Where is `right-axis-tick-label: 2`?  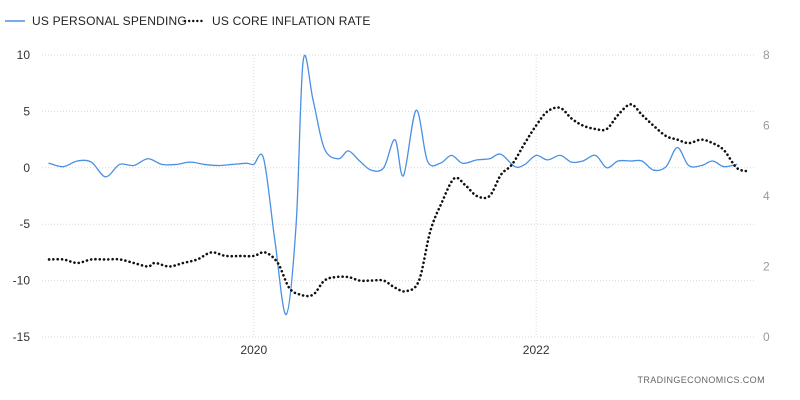 right-axis-tick-label: 2 is located at coordinates (766, 267).